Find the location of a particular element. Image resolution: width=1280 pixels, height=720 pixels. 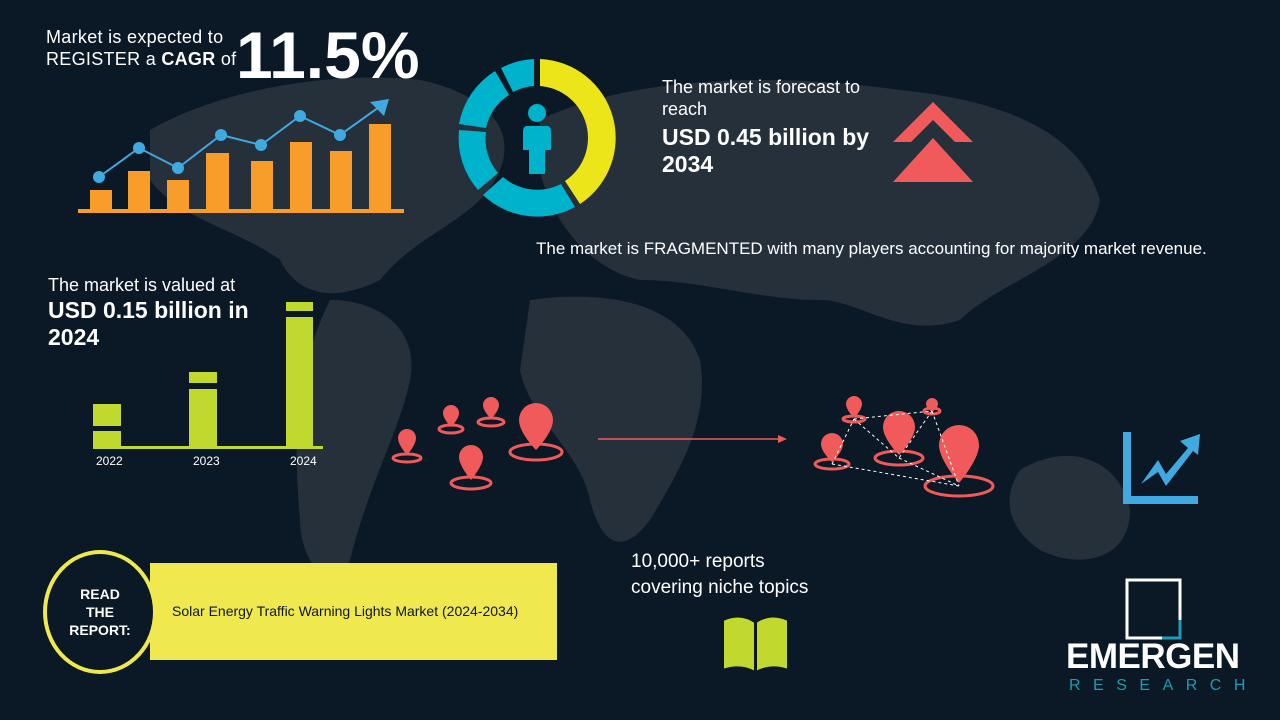

reports-line2: covering niche topics is located at coordinates (720, 587).